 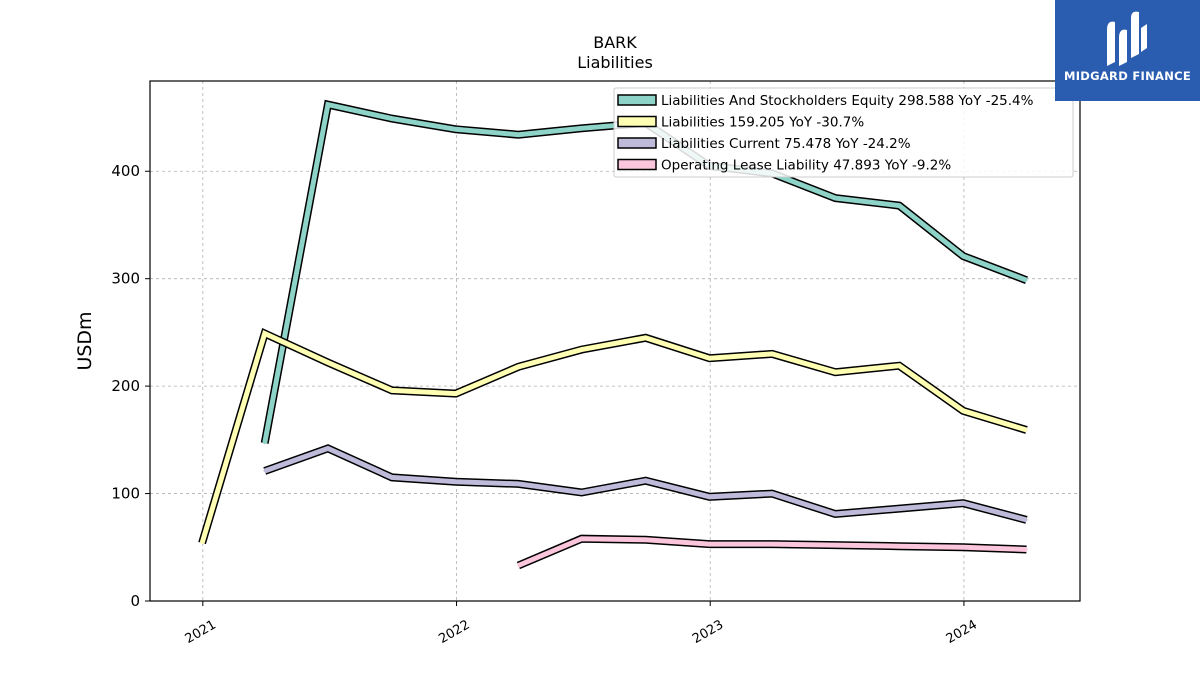 What do you see at coordinates (615, 42) in the screenshot?
I see `chart-title: BARK` at bounding box center [615, 42].